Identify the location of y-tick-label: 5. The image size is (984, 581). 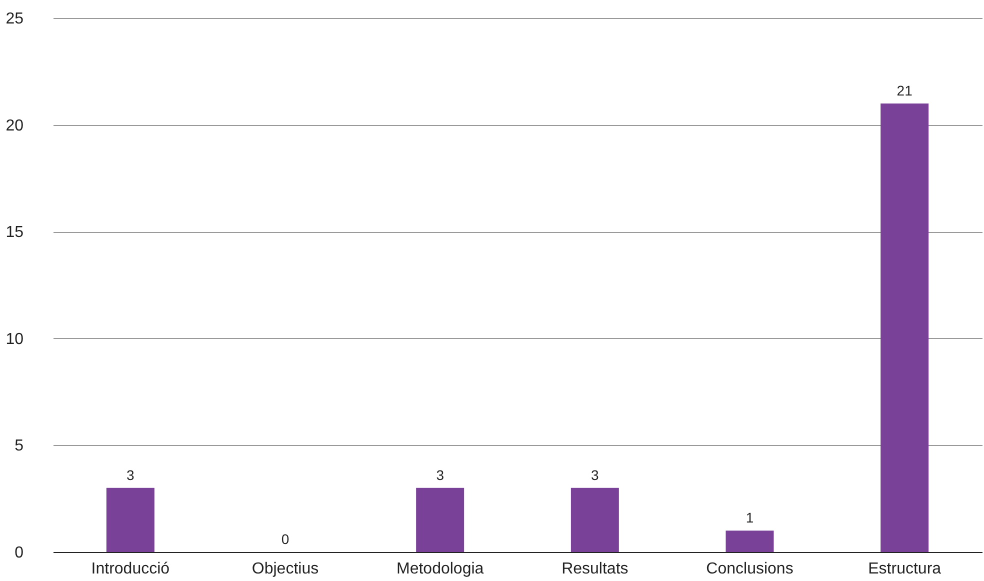
(19, 446).